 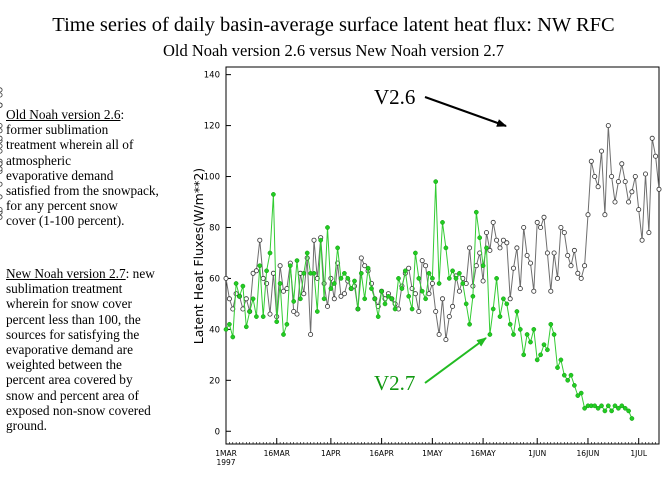 What do you see at coordinates (394, 97) in the screenshot?
I see `annotation-v26-label: V2.6` at bounding box center [394, 97].